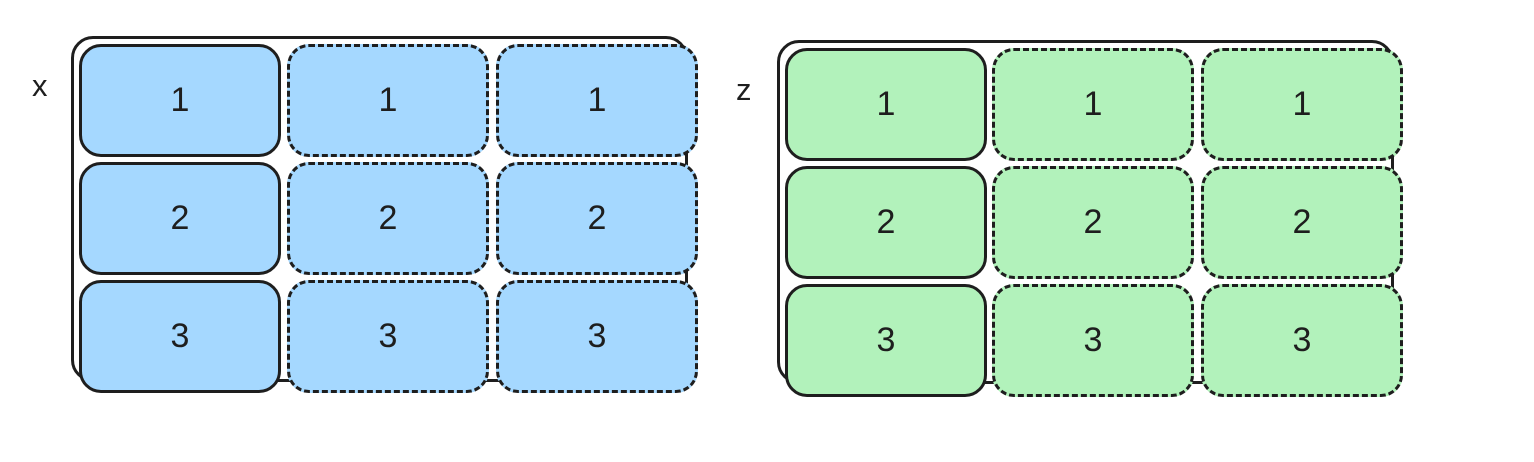  Describe the element at coordinates (40, 85) in the screenshot. I see `array-x-label: x` at that location.